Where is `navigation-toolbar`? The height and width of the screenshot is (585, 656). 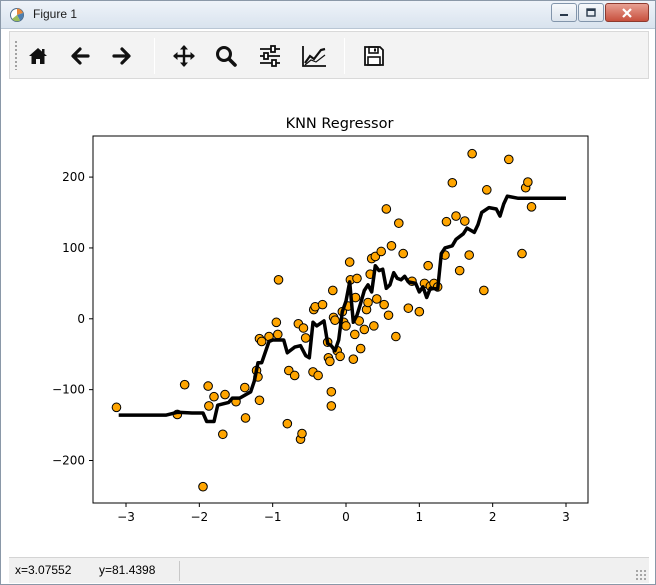
navigation-toolbar is located at coordinates (329, 55).